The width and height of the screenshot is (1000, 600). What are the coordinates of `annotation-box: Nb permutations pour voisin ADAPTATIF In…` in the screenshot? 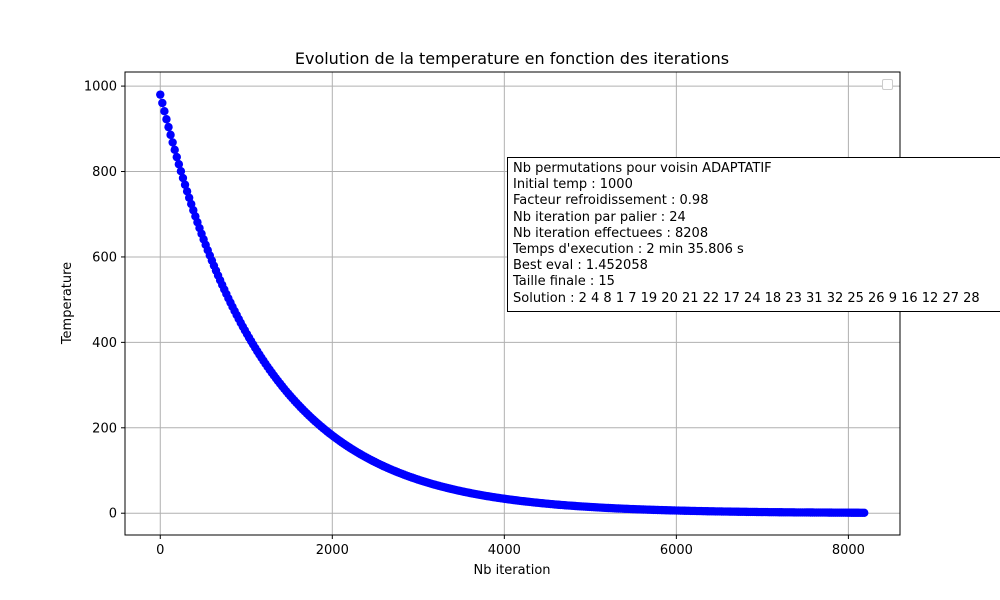 It's located at (753, 234).